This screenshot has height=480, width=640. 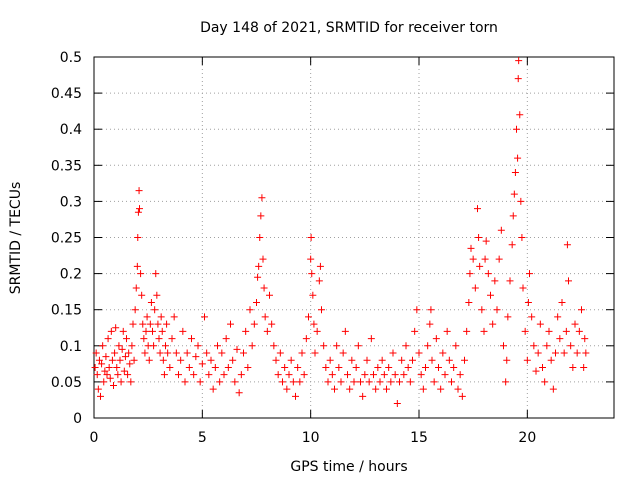 I want to click on y-tick-label: 0.45, so click(x=66, y=94).